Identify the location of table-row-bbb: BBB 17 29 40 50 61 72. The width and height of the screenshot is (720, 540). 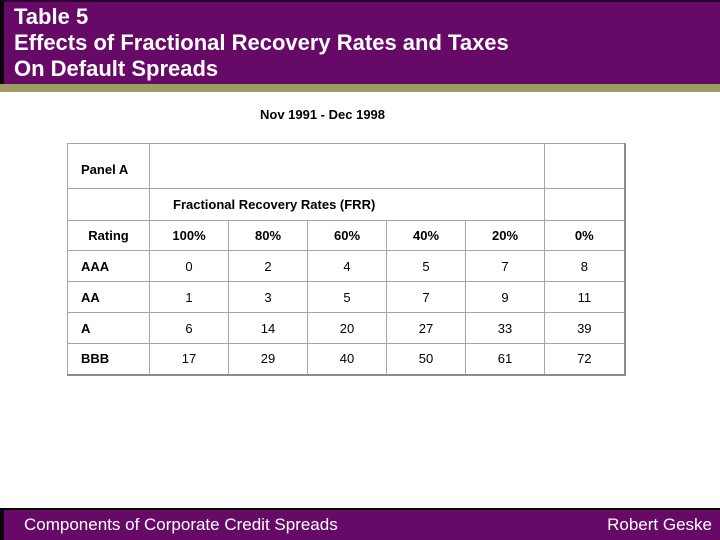
(346, 359).